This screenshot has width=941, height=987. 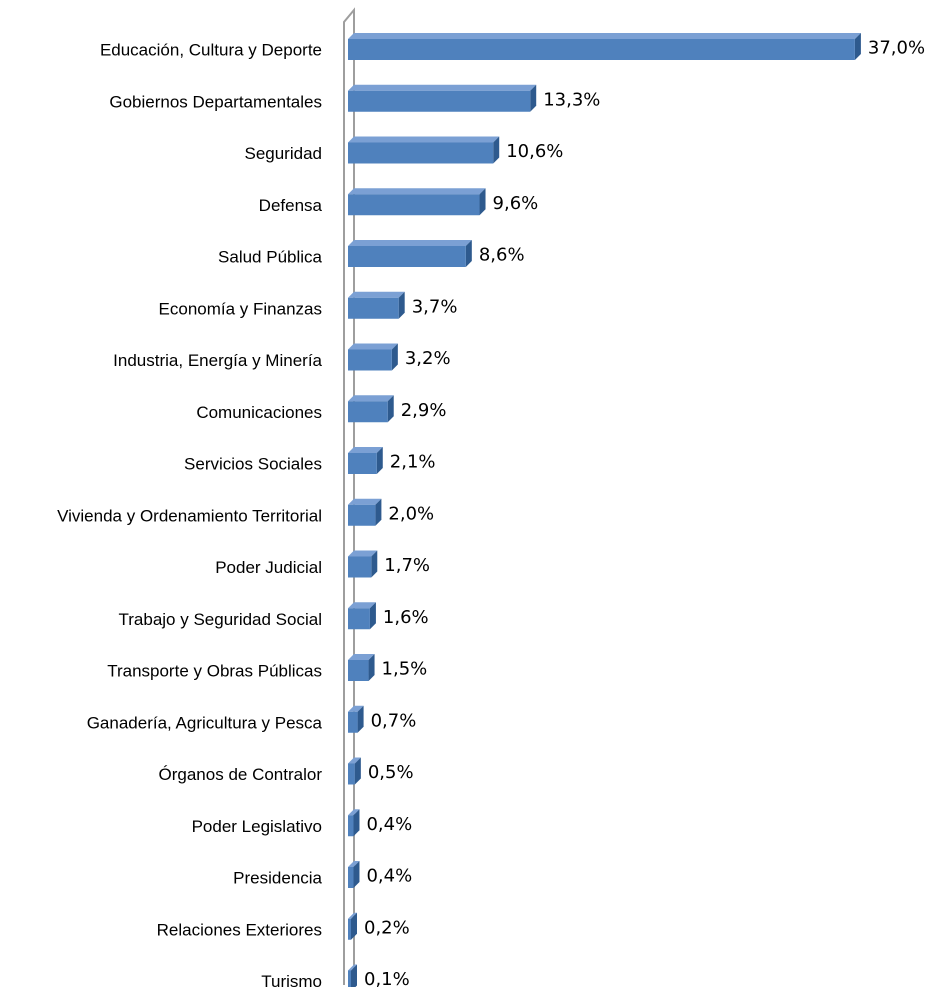 What do you see at coordinates (291, 205) in the screenshot?
I see `category-label: Defensa` at bounding box center [291, 205].